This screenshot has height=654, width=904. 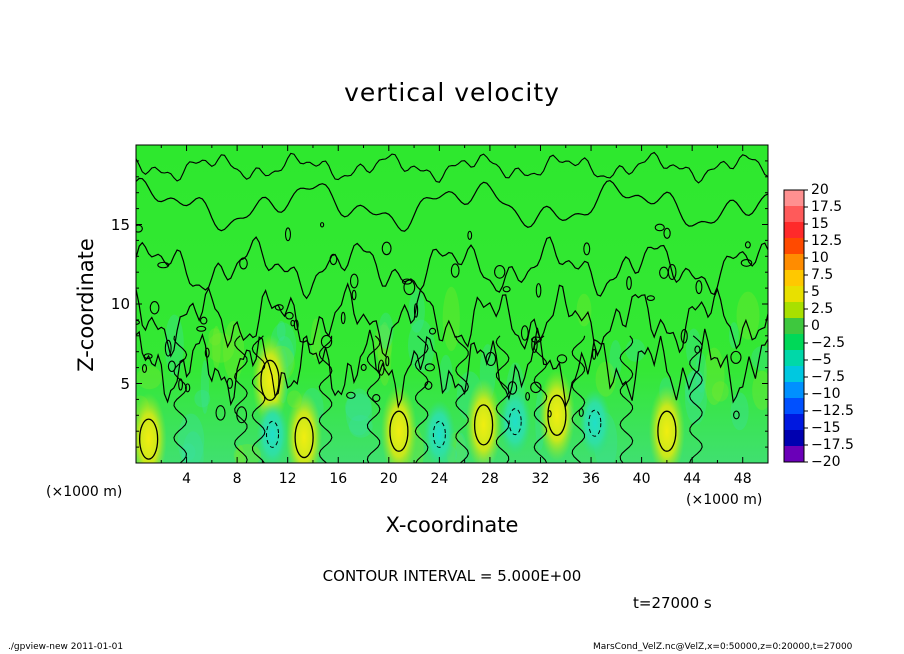 What do you see at coordinates (591, 479) in the screenshot?
I see `x-tick-label: 36` at bounding box center [591, 479].